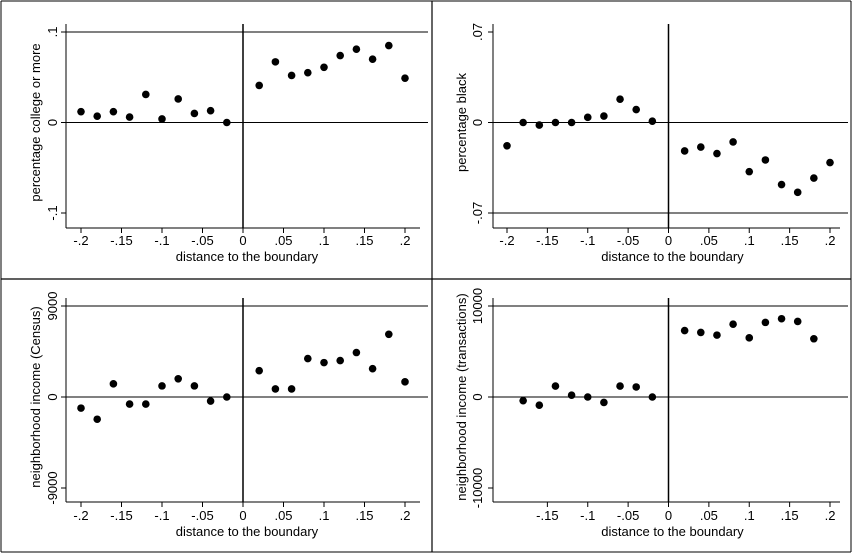 This screenshot has height=553, width=852. What do you see at coordinates (477, 488) in the screenshot?
I see `y-tick-label: -10000` at bounding box center [477, 488].